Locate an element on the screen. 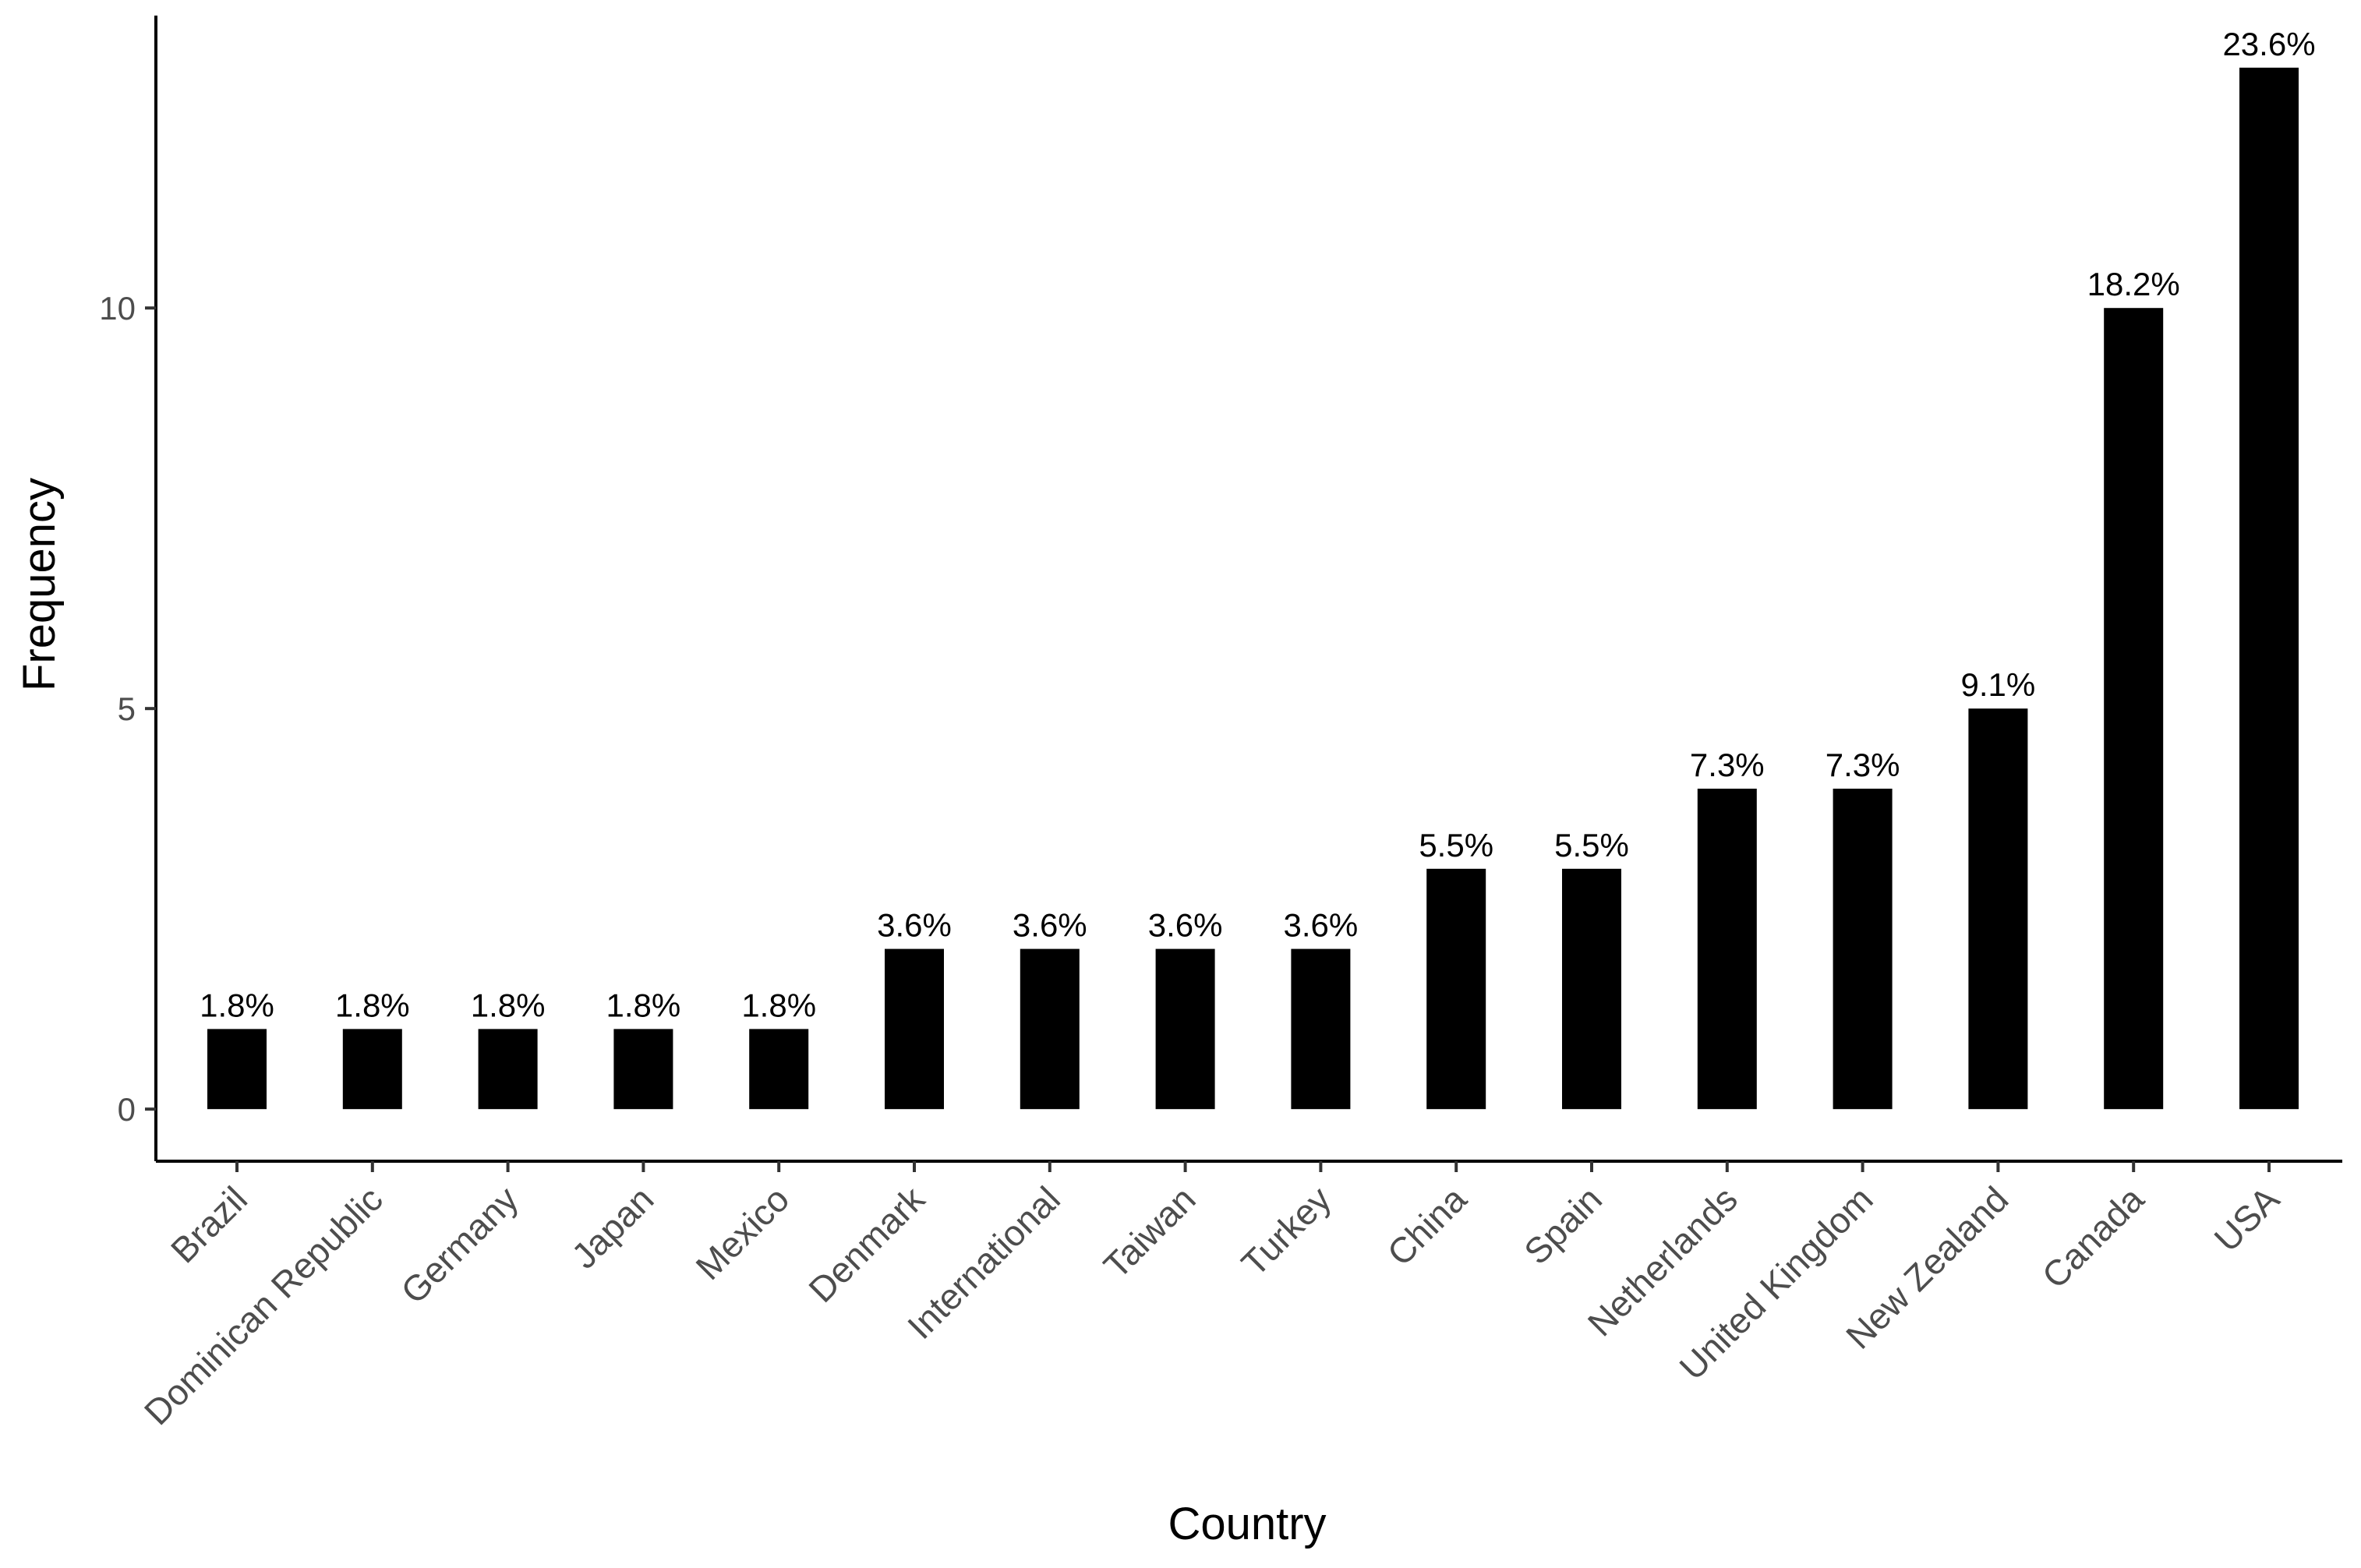 Image resolution: width=2361 pixels, height=1568 pixels. bar-usa is located at coordinates (2269, 588).